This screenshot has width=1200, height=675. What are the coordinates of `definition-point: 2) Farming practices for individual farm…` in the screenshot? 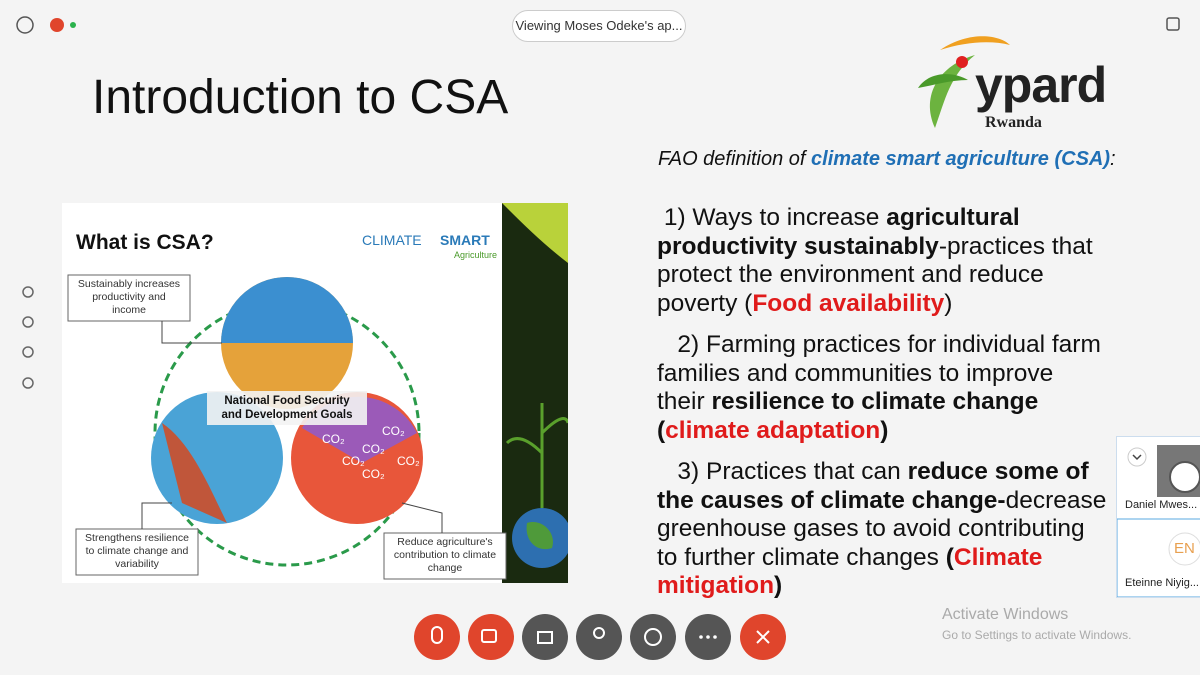 It's located at (882, 388).